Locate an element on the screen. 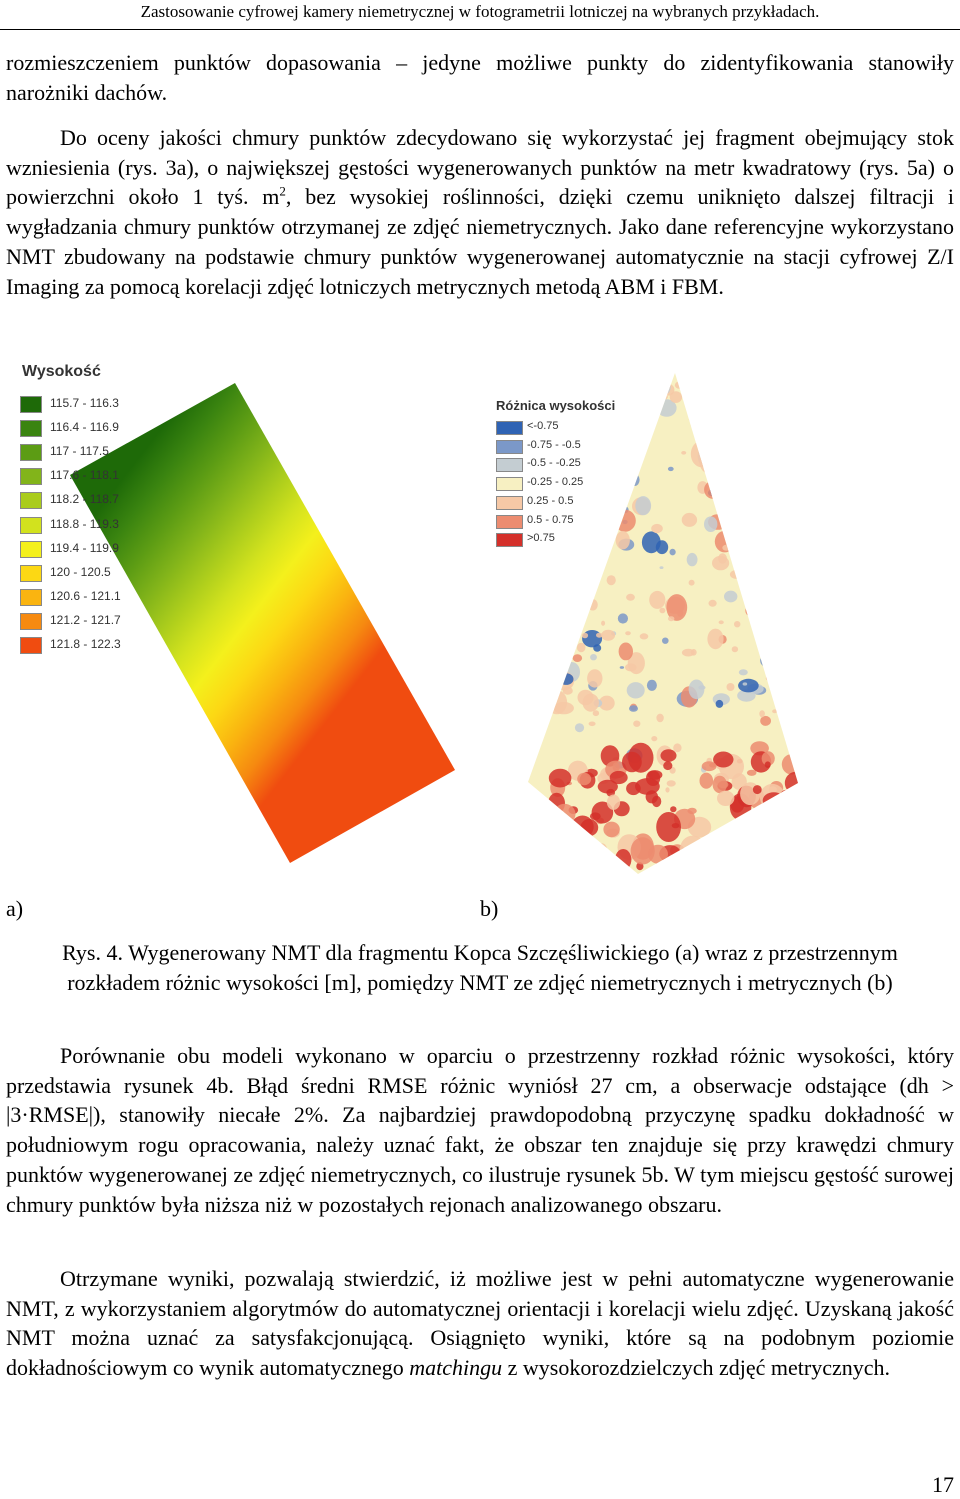 The image size is (960, 1499). elevation-map is located at coordinates (262, 623).